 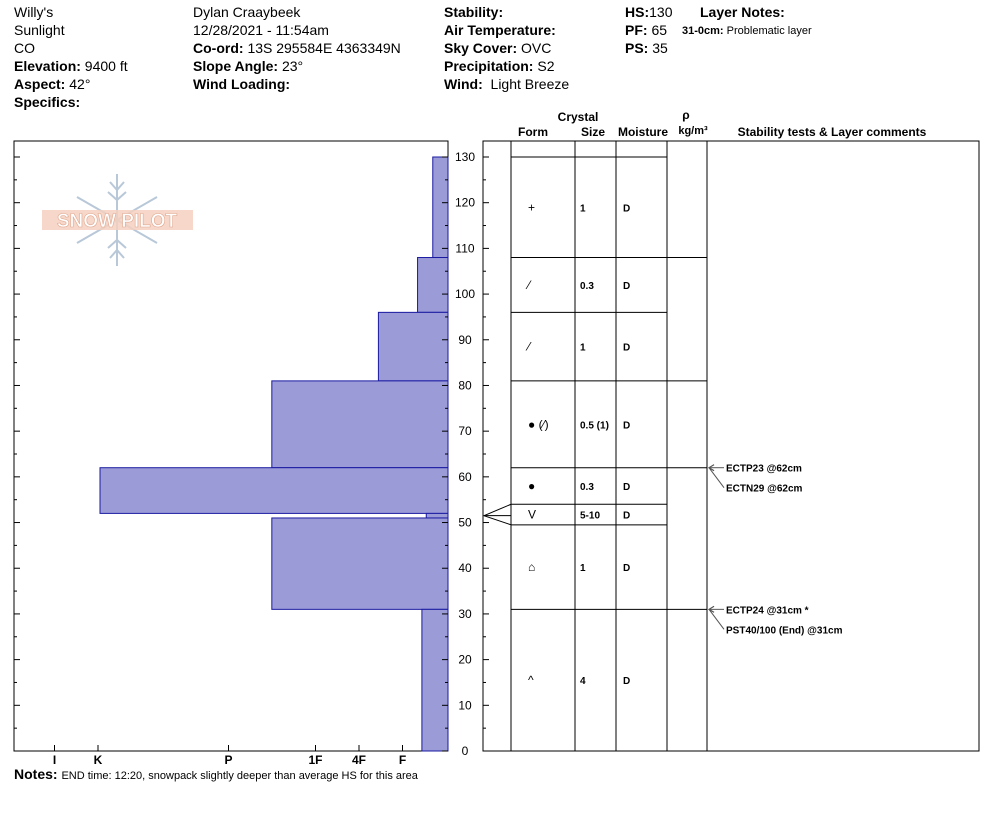 What do you see at coordinates (531, 680) in the screenshot?
I see `grain-form: ^` at bounding box center [531, 680].